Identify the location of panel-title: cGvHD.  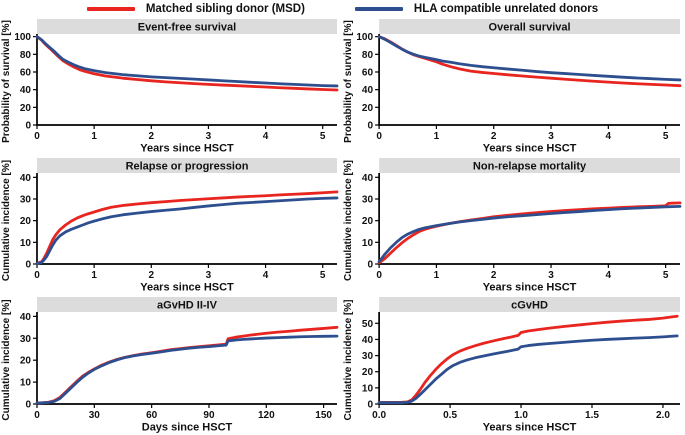
(529, 306).